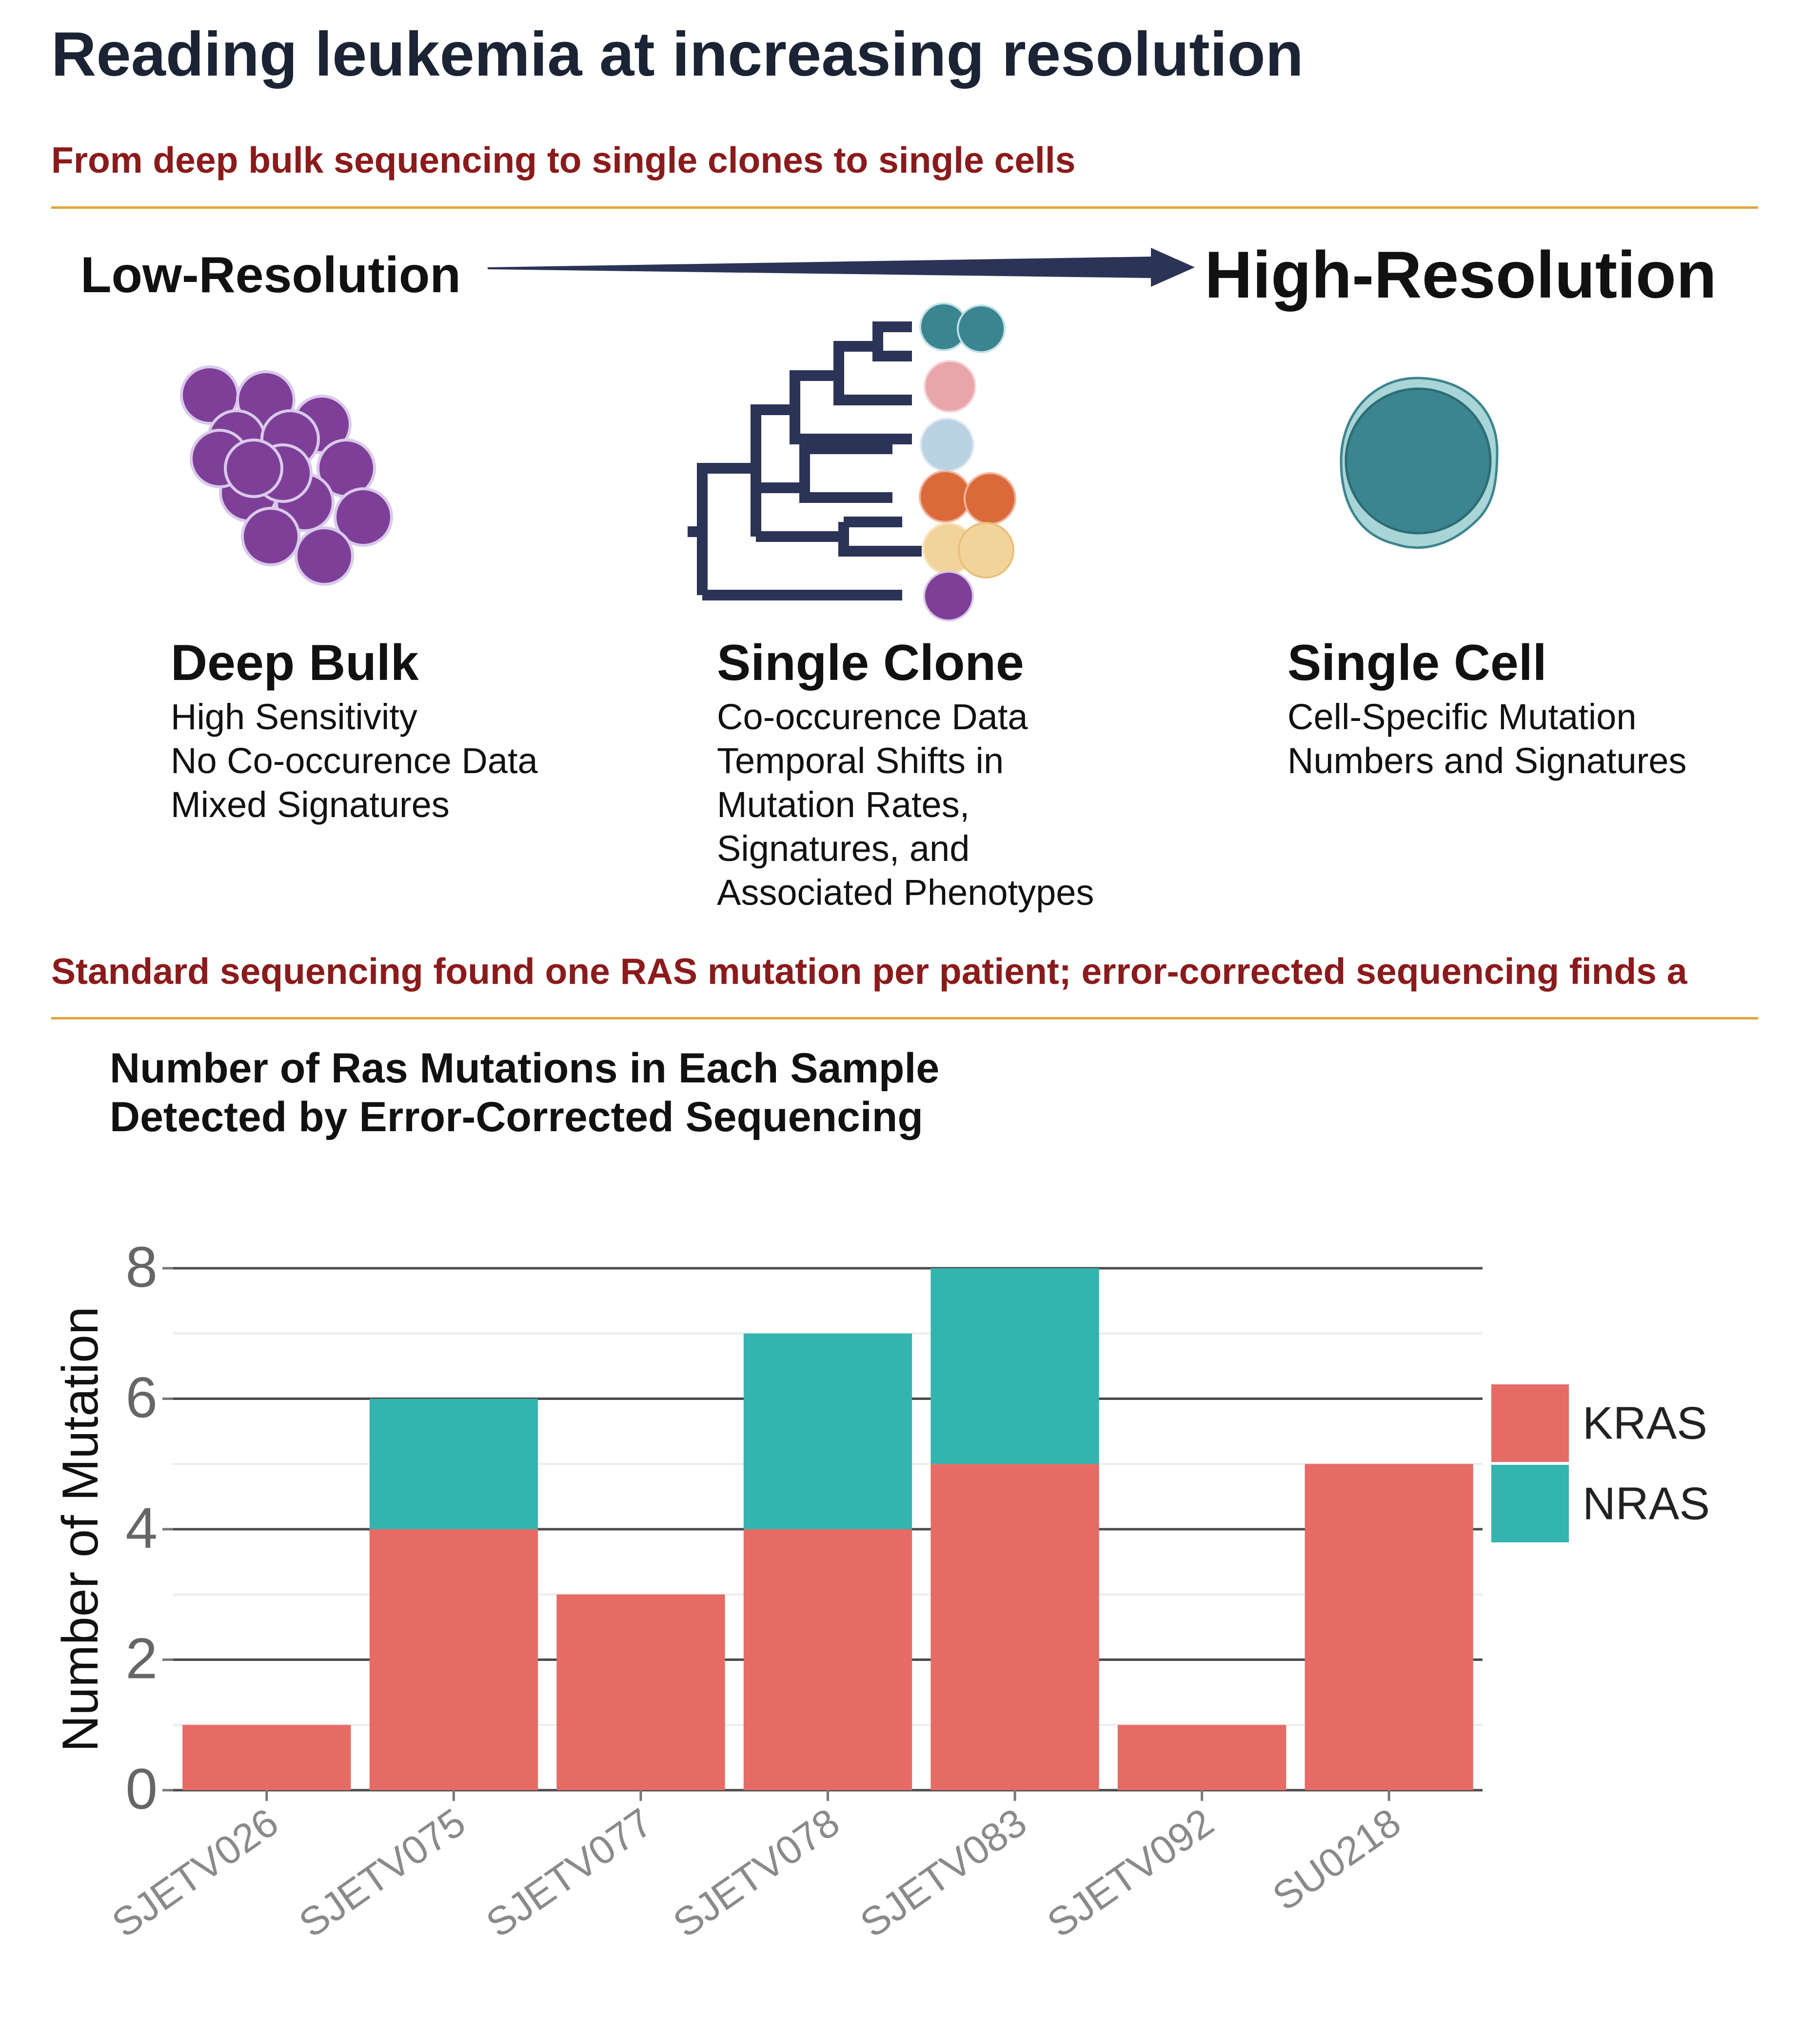 The height and width of the screenshot is (2017, 1820). I want to click on x-tick-label: SJETV083, so click(943, 1873).